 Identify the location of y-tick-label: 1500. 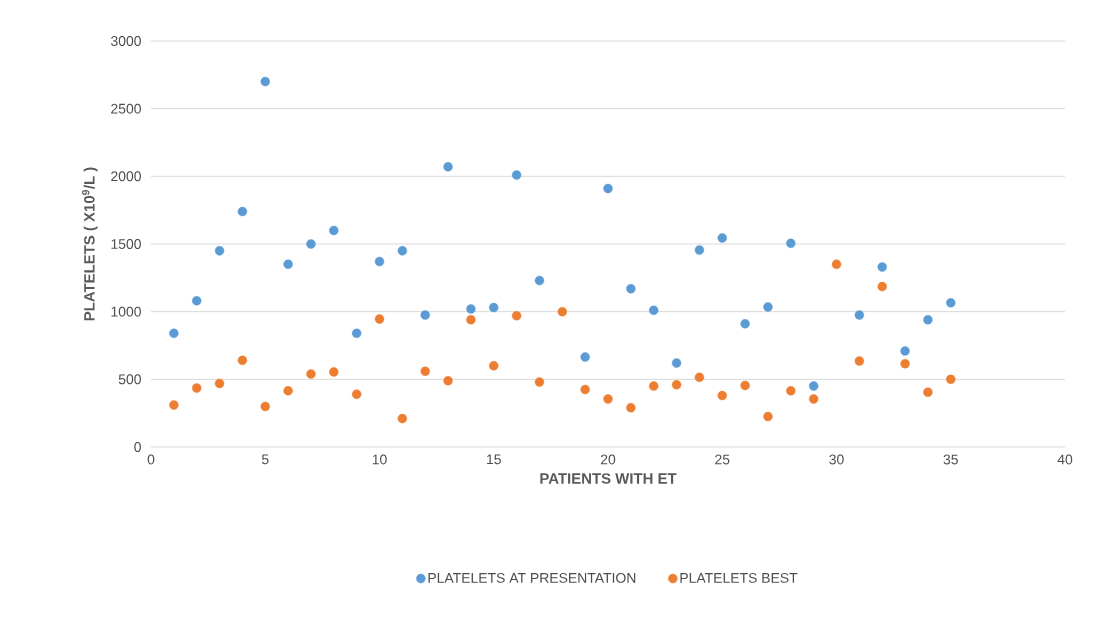
(126, 244).